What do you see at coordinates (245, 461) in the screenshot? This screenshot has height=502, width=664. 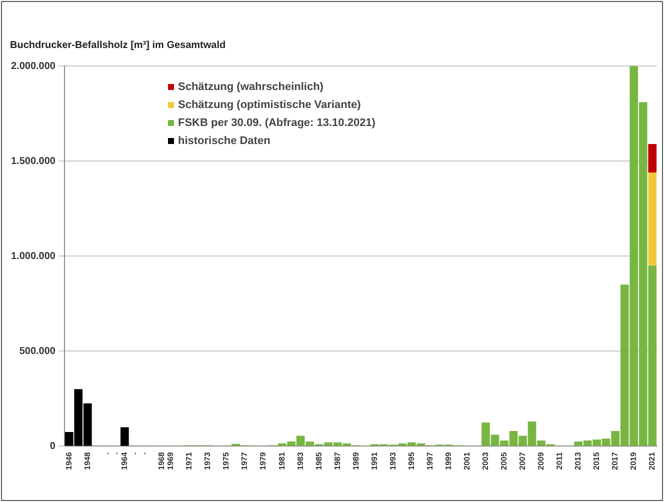 I see `x-tick-label: 1977` at bounding box center [245, 461].